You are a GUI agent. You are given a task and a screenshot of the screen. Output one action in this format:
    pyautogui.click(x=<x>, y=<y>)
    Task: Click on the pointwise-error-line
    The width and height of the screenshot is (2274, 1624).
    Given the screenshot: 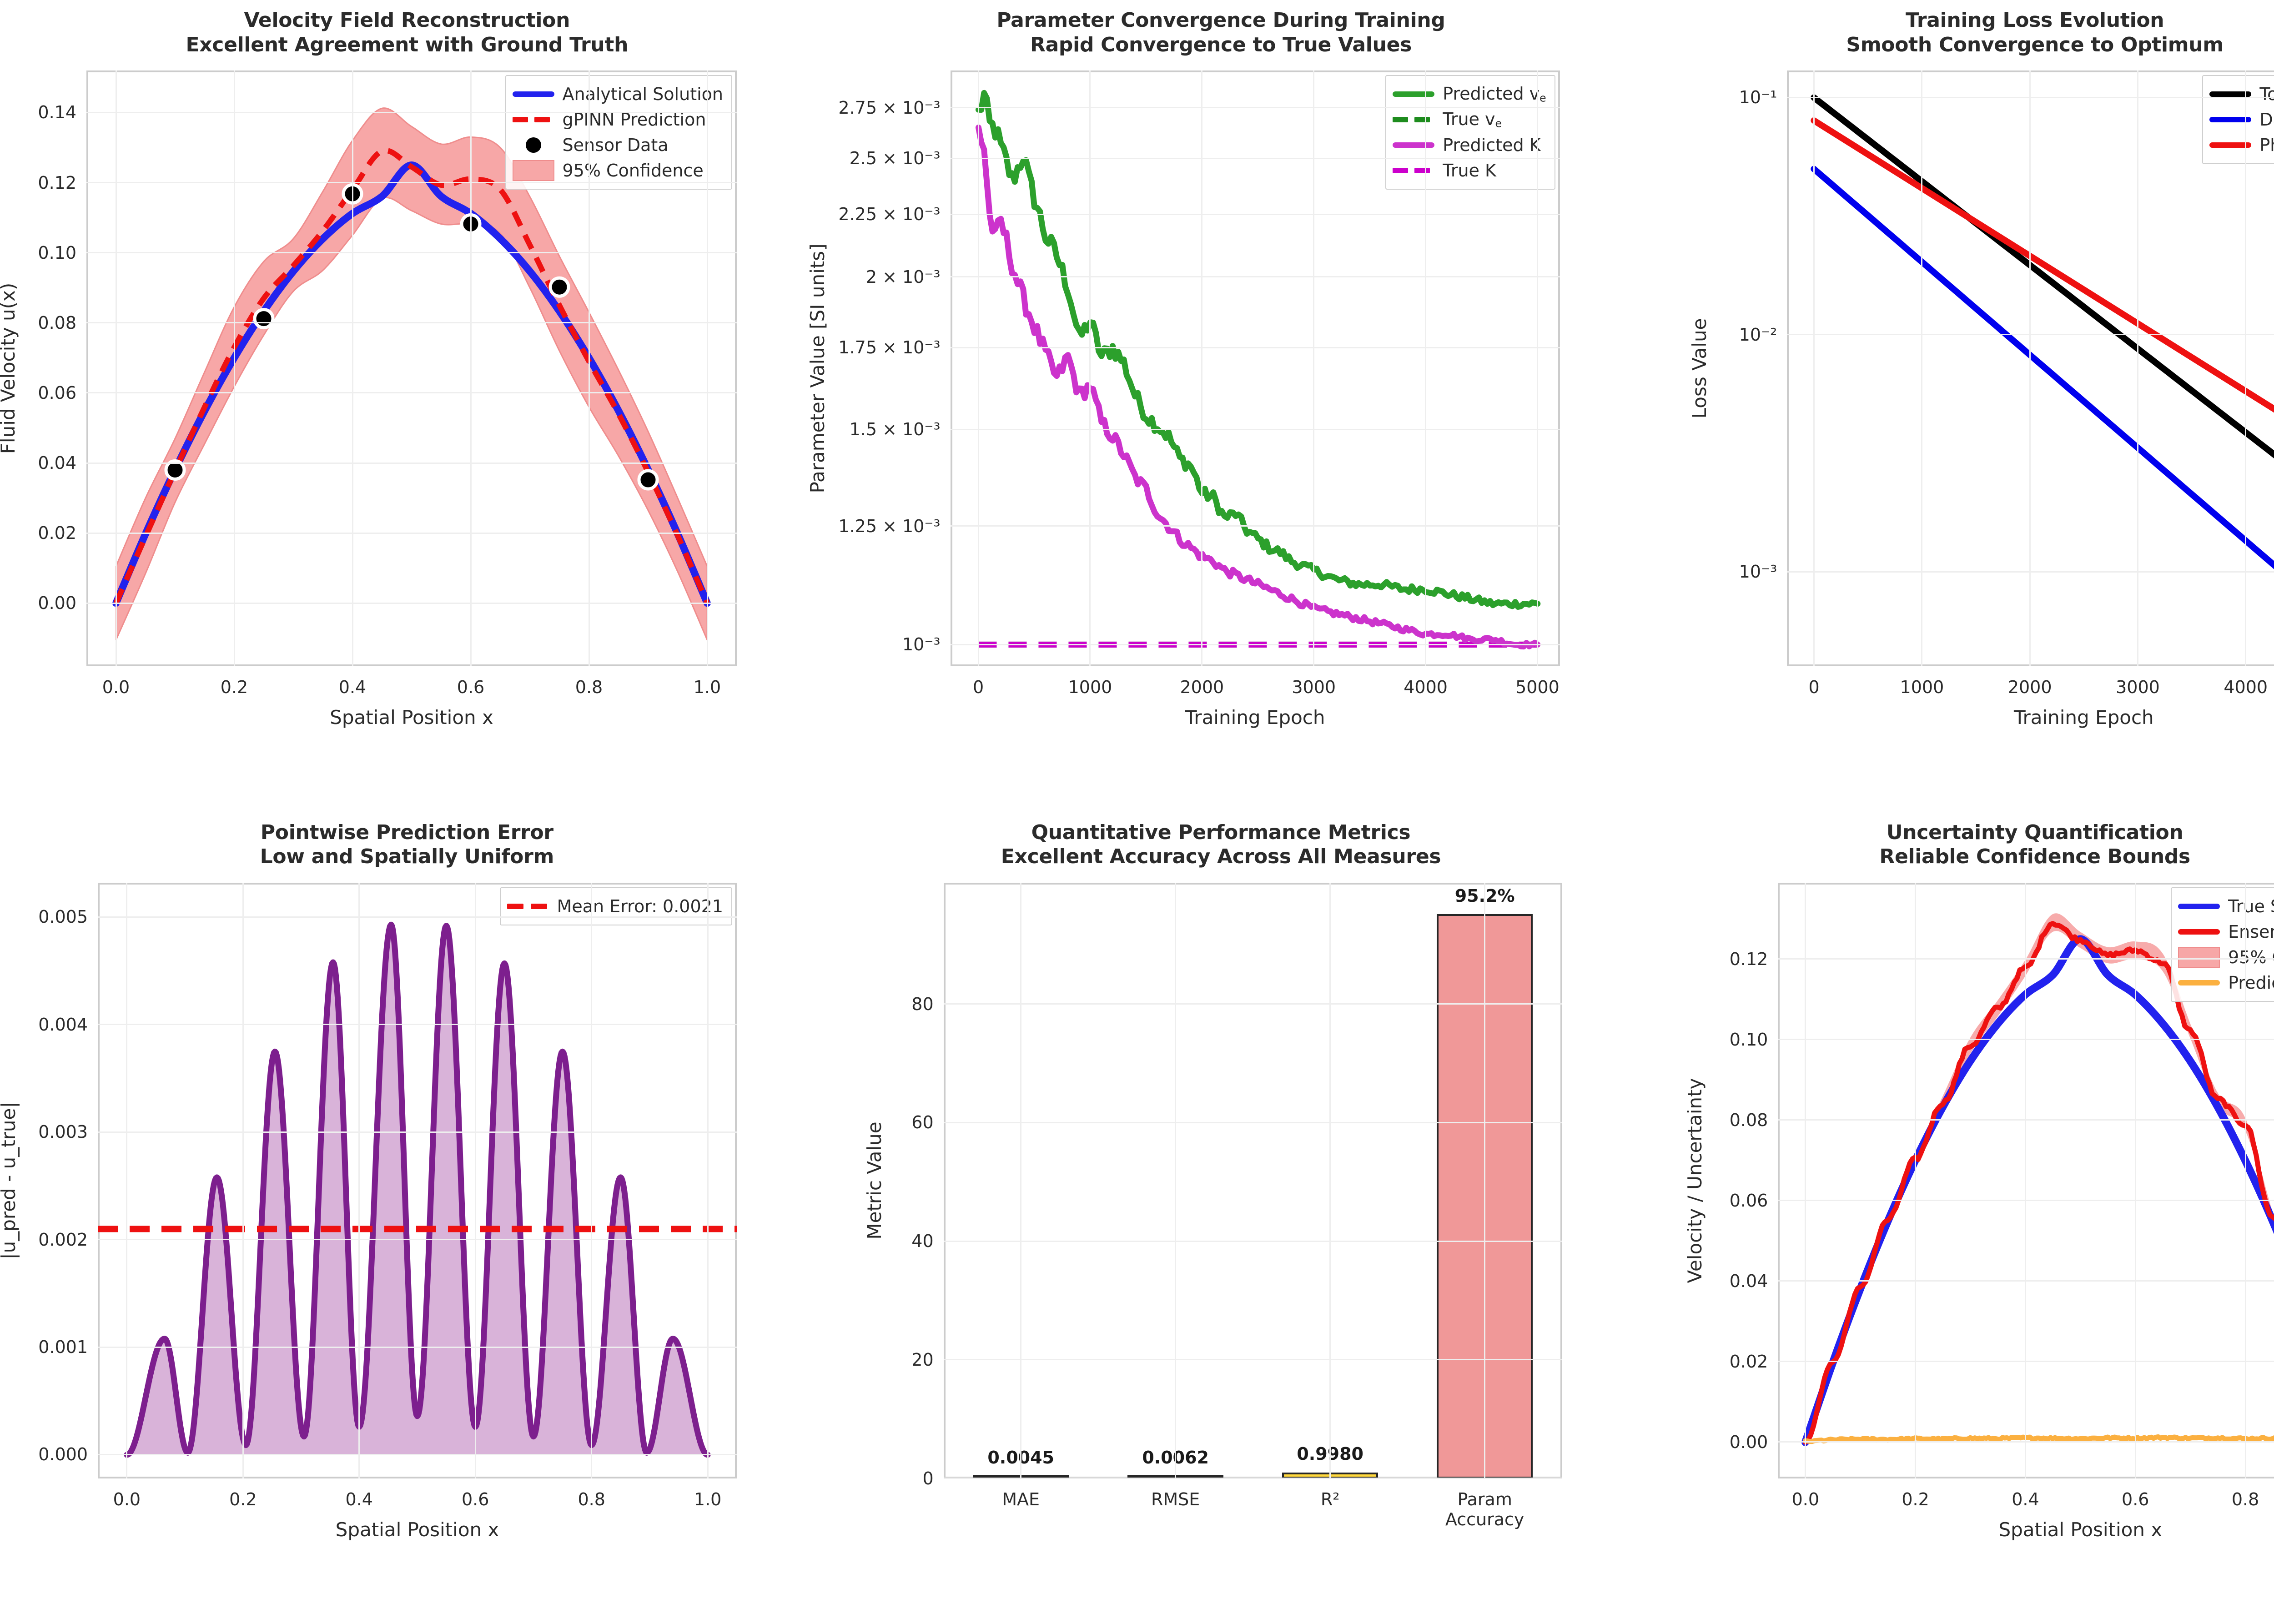 What is the action you would take?
    pyautogui.click(x=417, y=1189)
    